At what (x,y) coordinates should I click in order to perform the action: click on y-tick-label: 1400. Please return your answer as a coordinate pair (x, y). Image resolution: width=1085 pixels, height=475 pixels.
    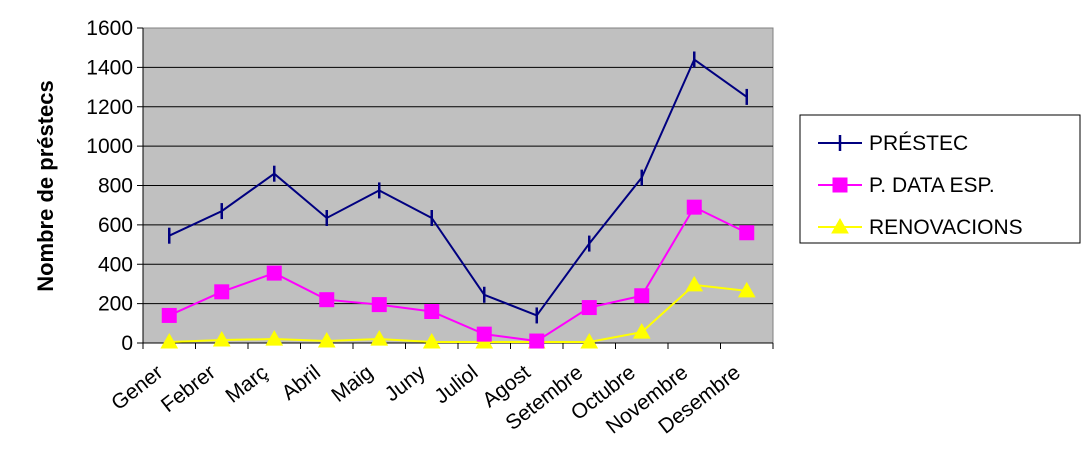
    Looking at the image, I should click on (109, 67).